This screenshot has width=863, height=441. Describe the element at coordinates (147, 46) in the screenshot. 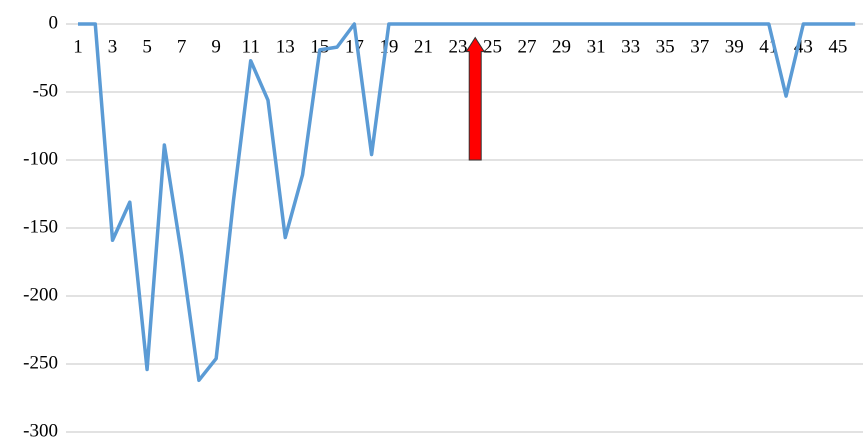

I see `x-tick-label: 5` at that location.